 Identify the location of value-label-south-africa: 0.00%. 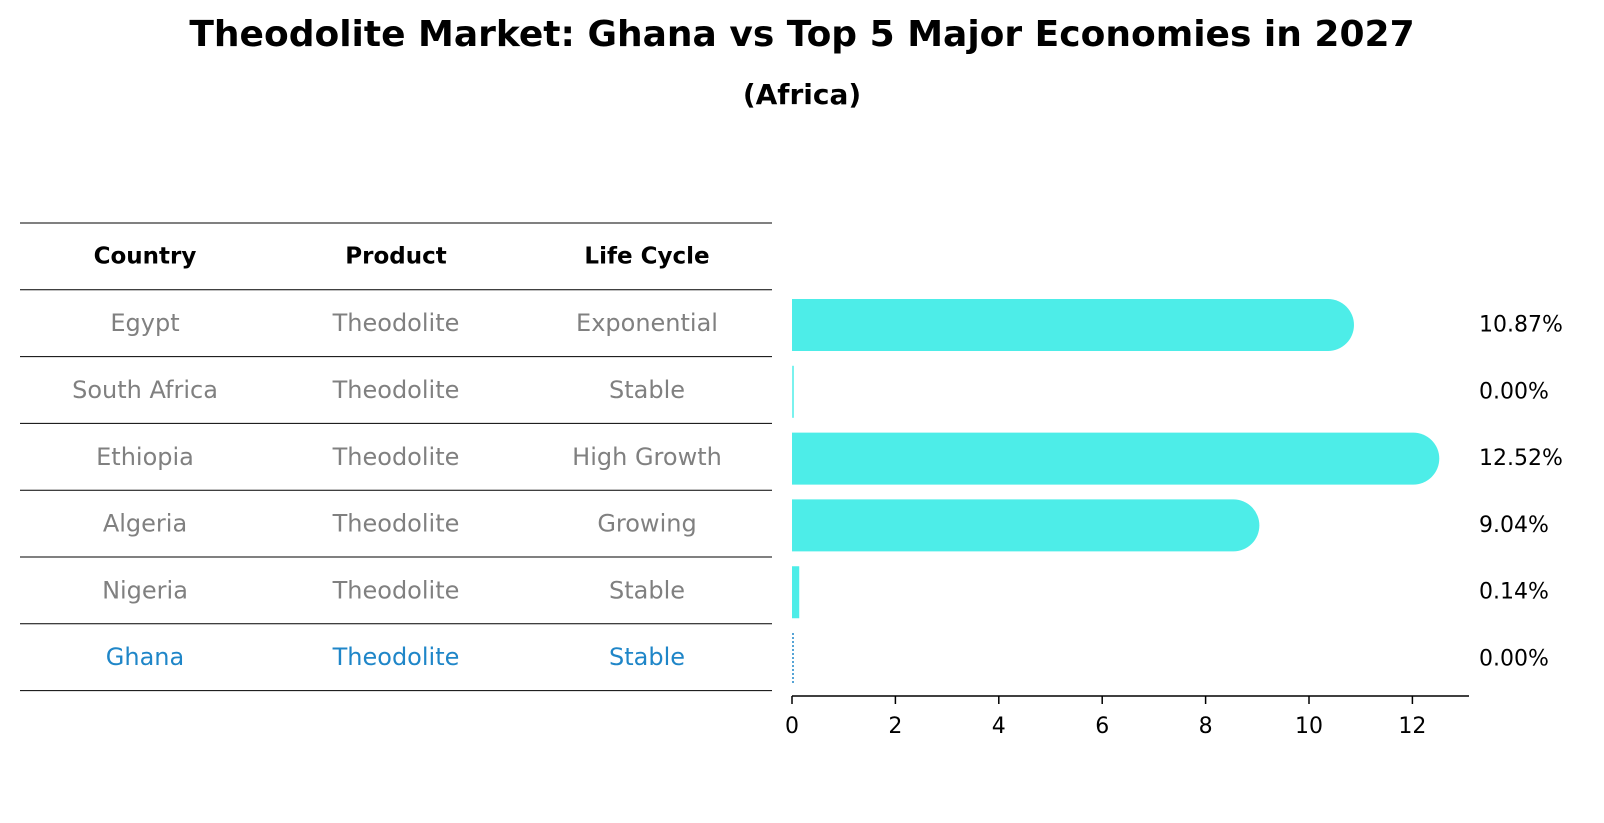
(1514, 391).